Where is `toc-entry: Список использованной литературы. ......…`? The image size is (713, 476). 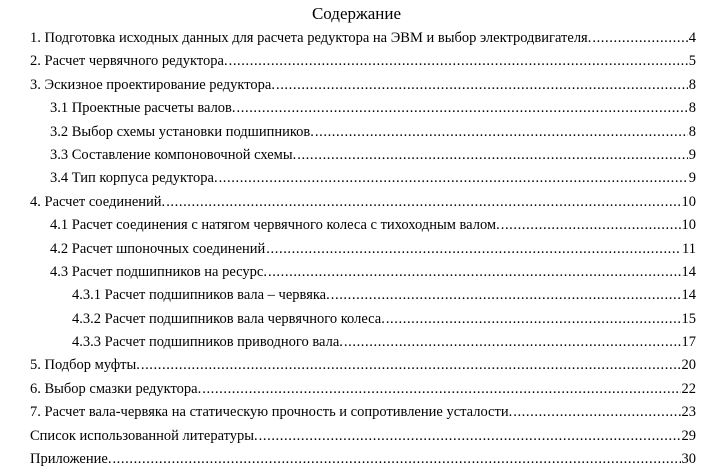 toc-entry: Список использованной литературы. ......… is located at coordinates (356, 436).